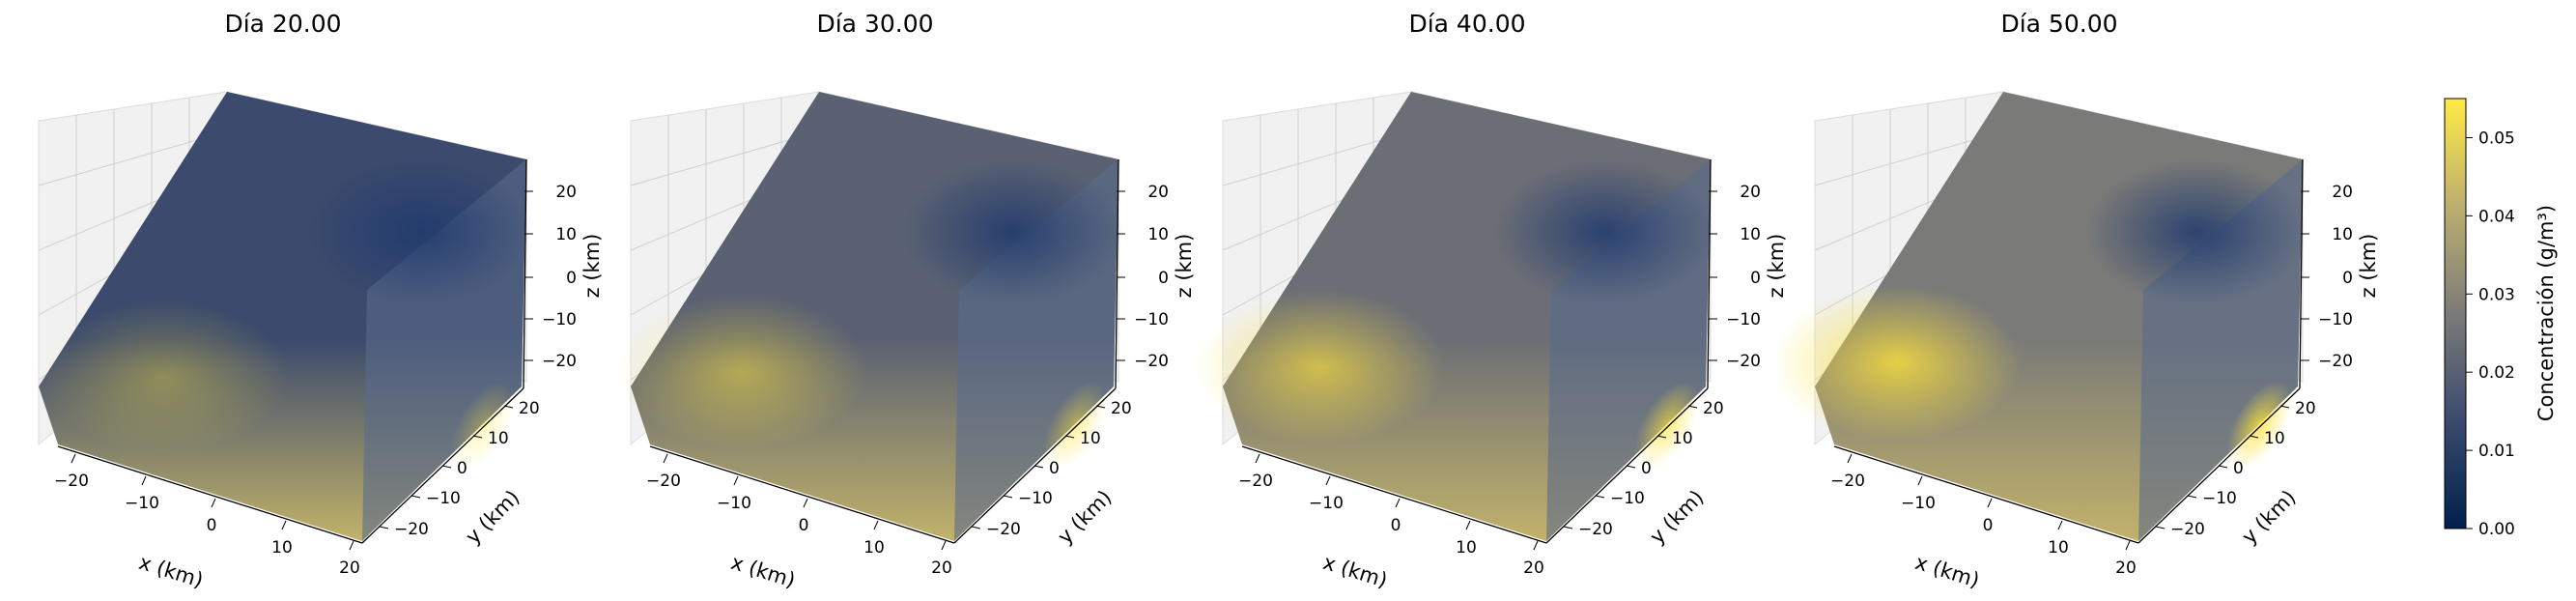  What do you see at coordinates (2058, 24) in the screenshot?
I see `panel-title: Día 50.00` at bounding box center [2058, 24].